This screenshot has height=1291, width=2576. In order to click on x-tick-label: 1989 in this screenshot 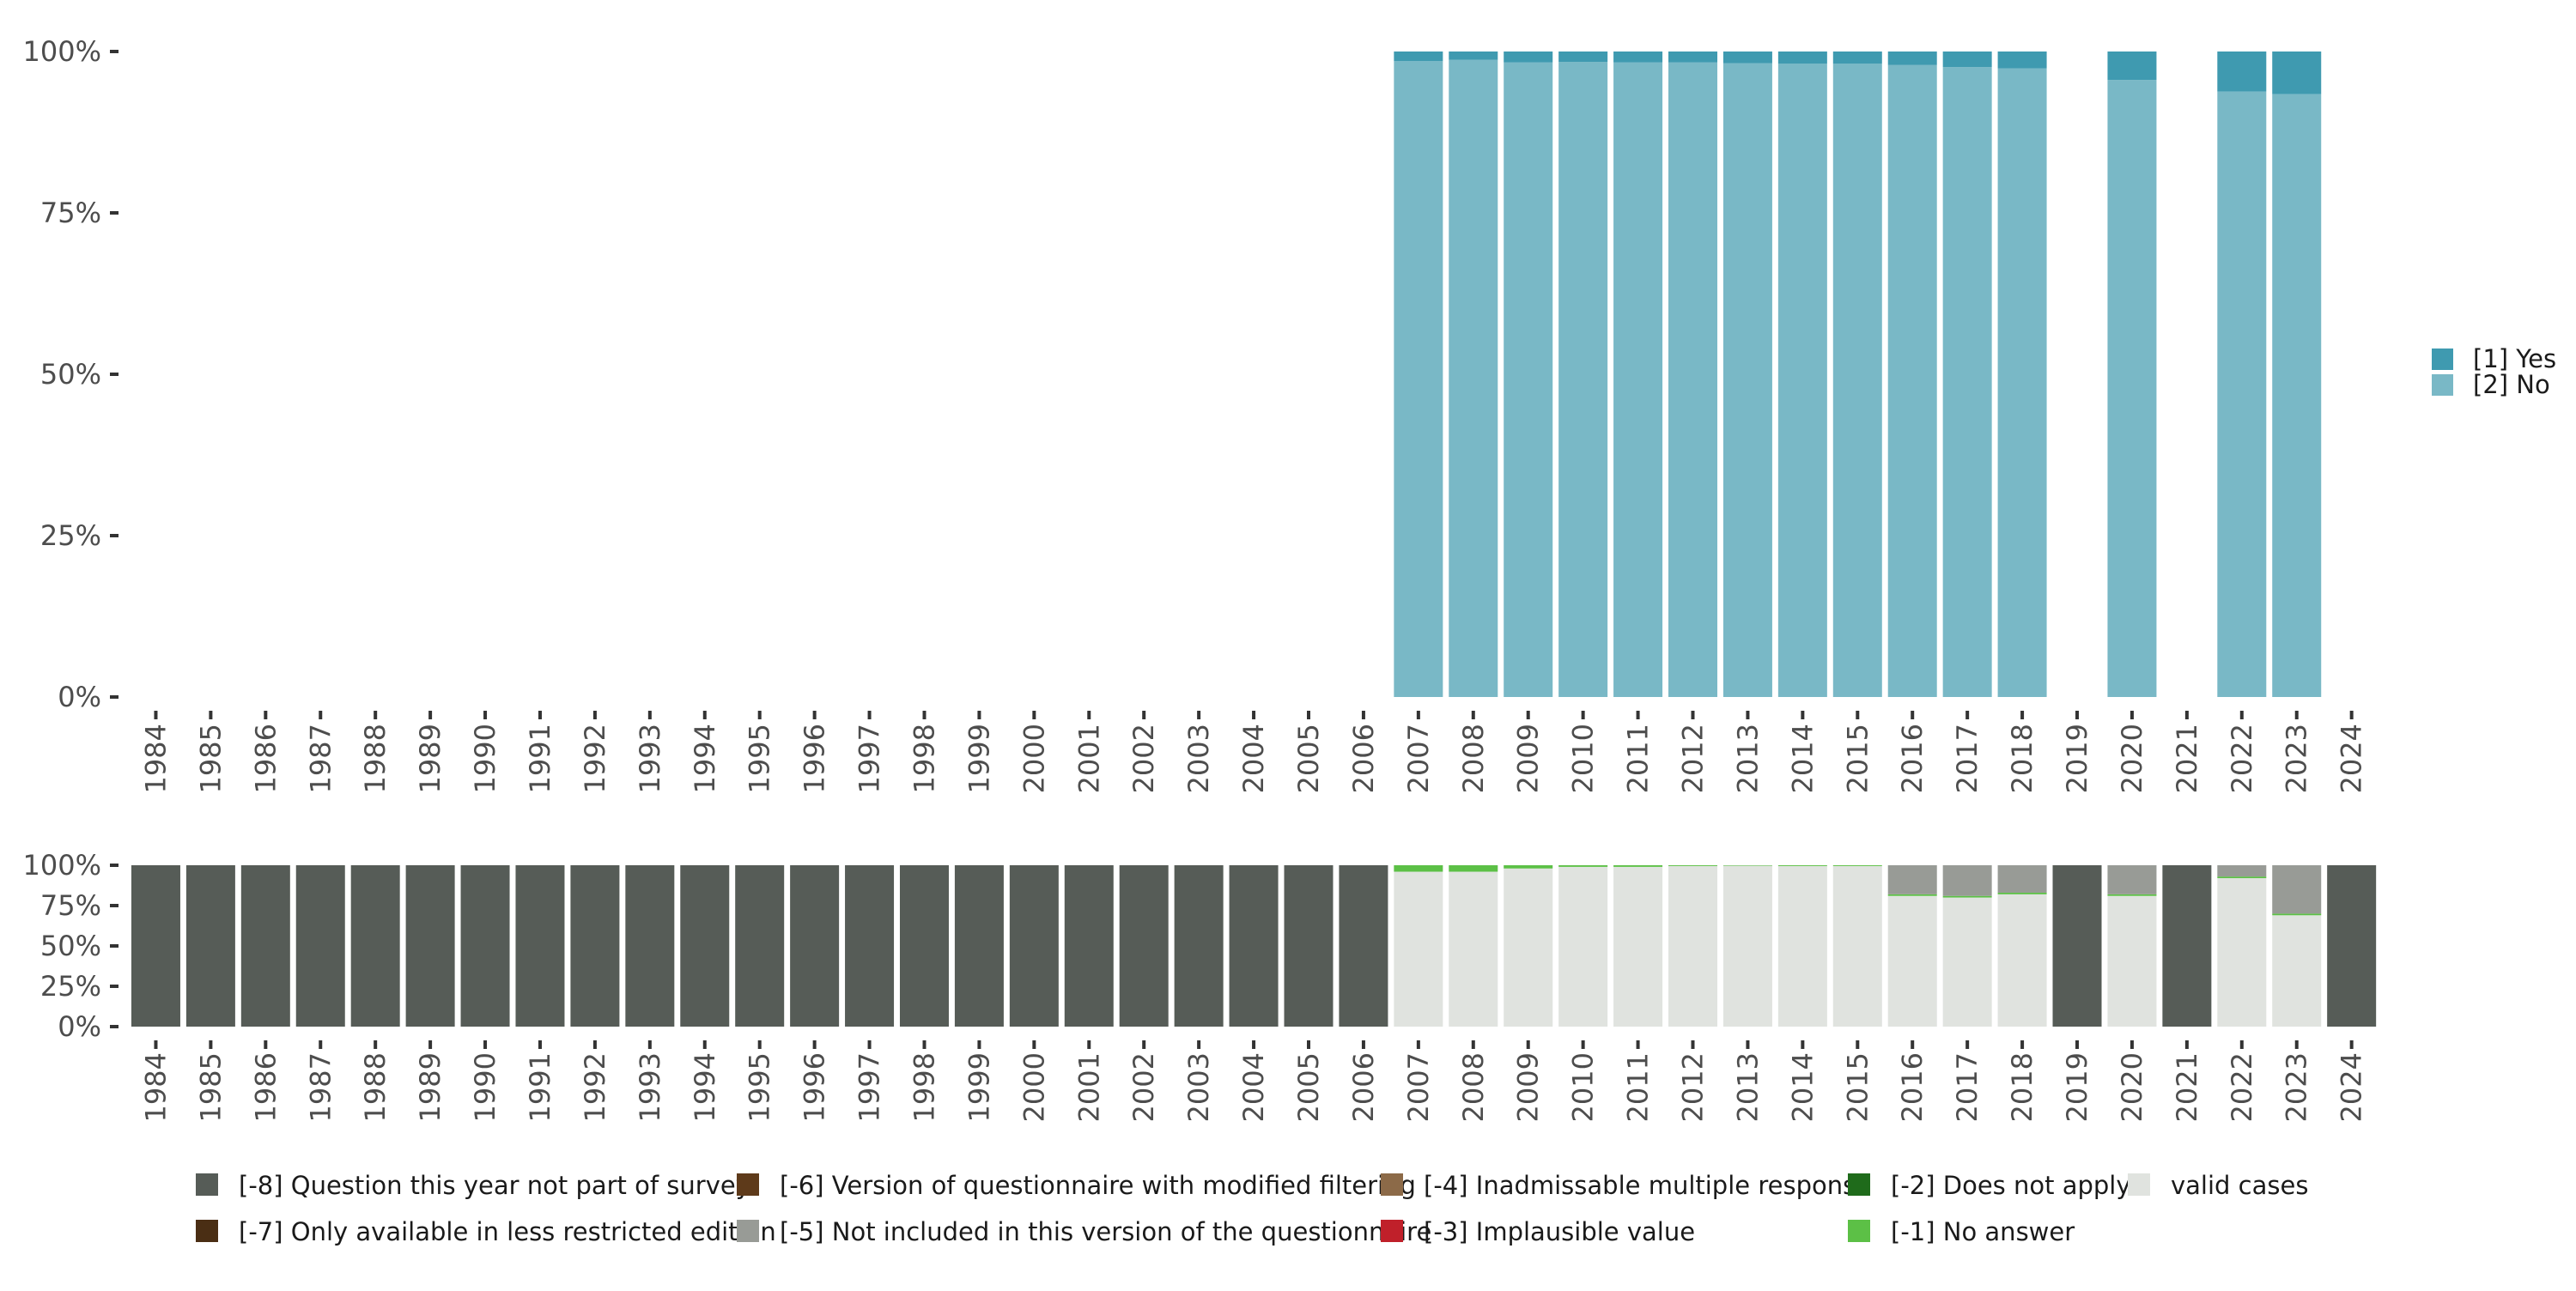, I will do `click(431, 1087)`.